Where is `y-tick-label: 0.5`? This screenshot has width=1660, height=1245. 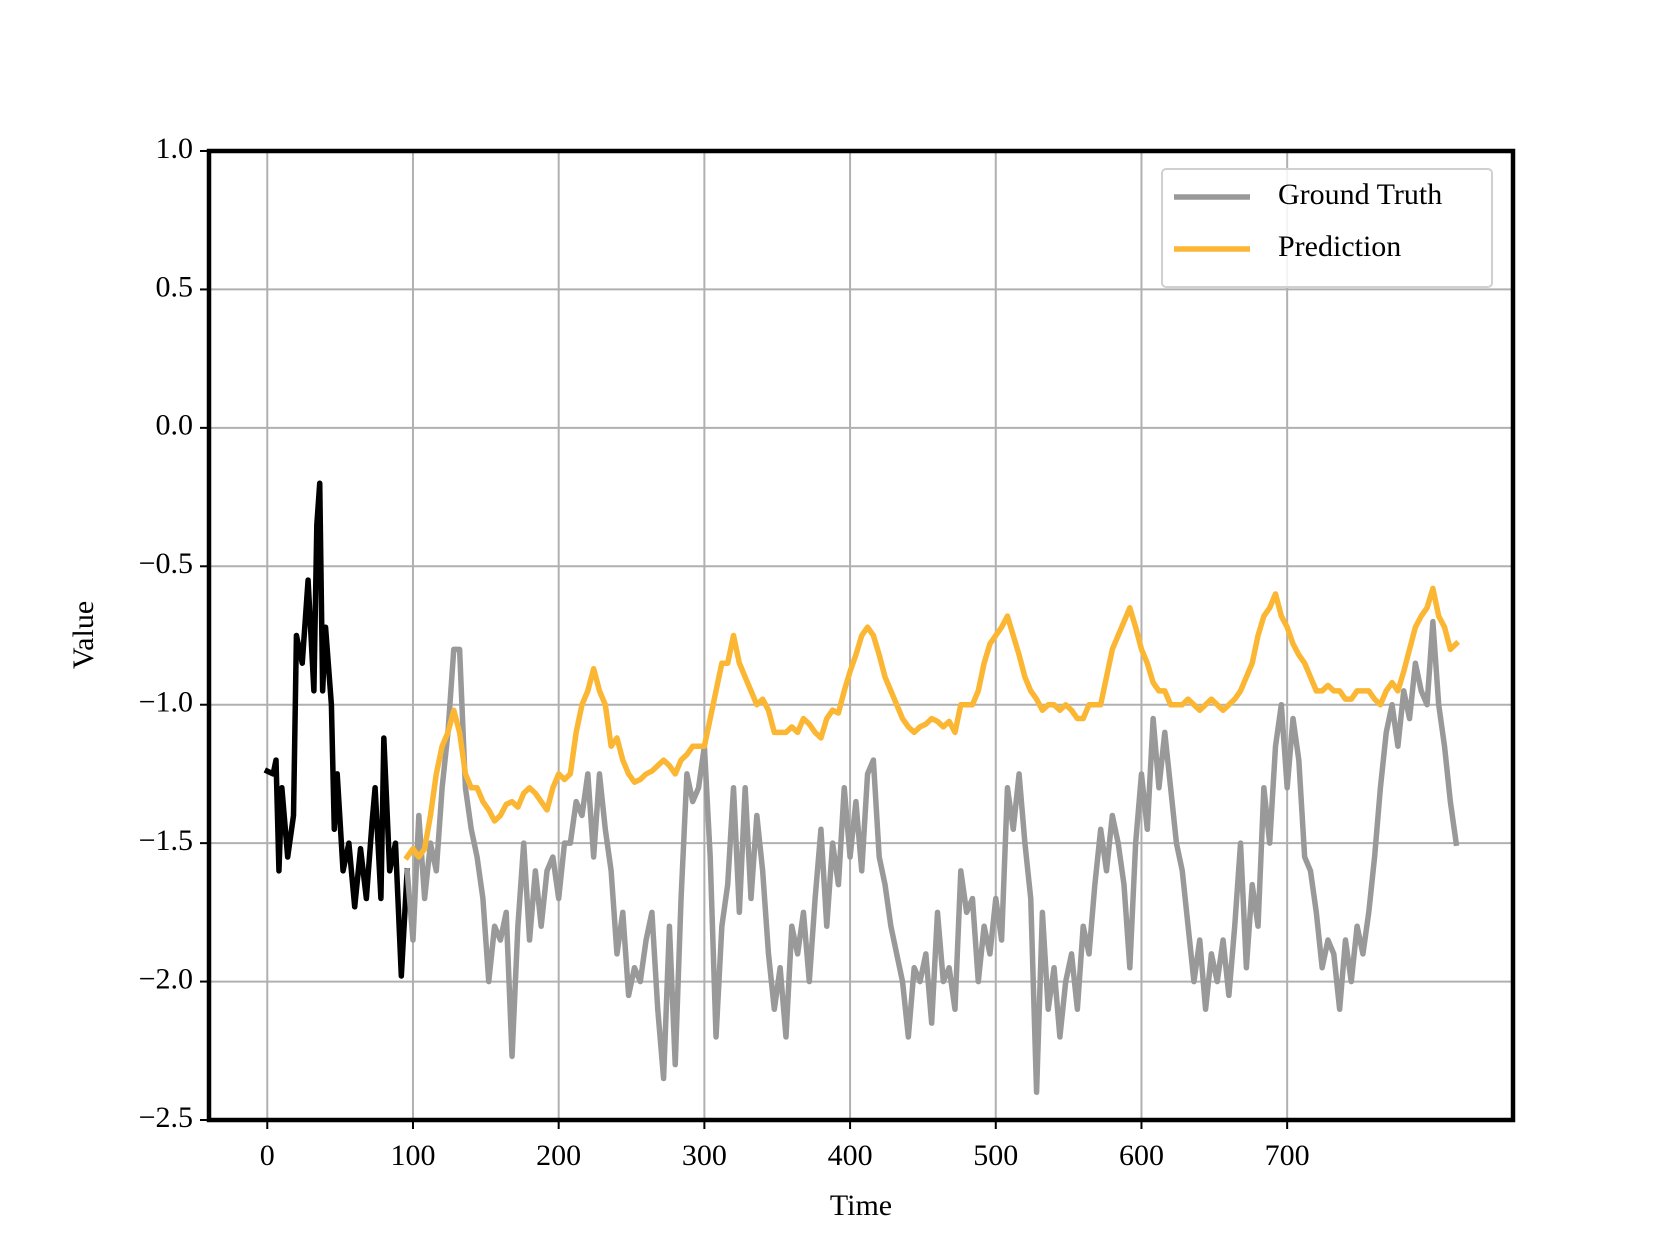
y-tick-label: 0.5 is located at coordinates (175, 286).